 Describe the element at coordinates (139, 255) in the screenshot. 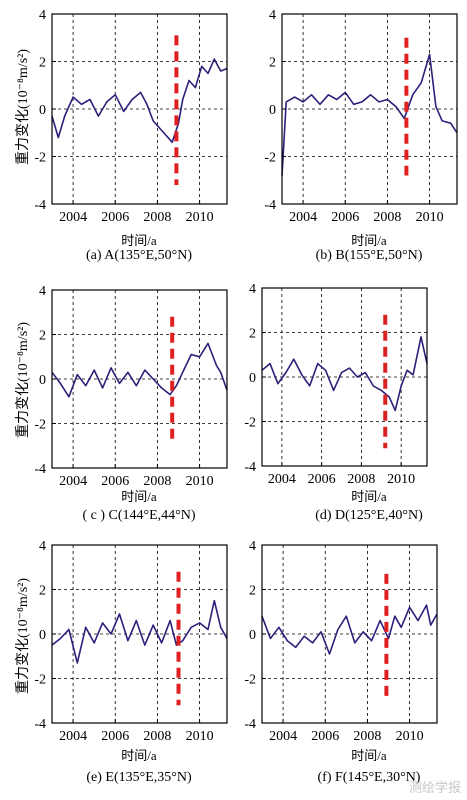

I see `subplot-caption-a: (a) A(135°E,50°N)` at that location.